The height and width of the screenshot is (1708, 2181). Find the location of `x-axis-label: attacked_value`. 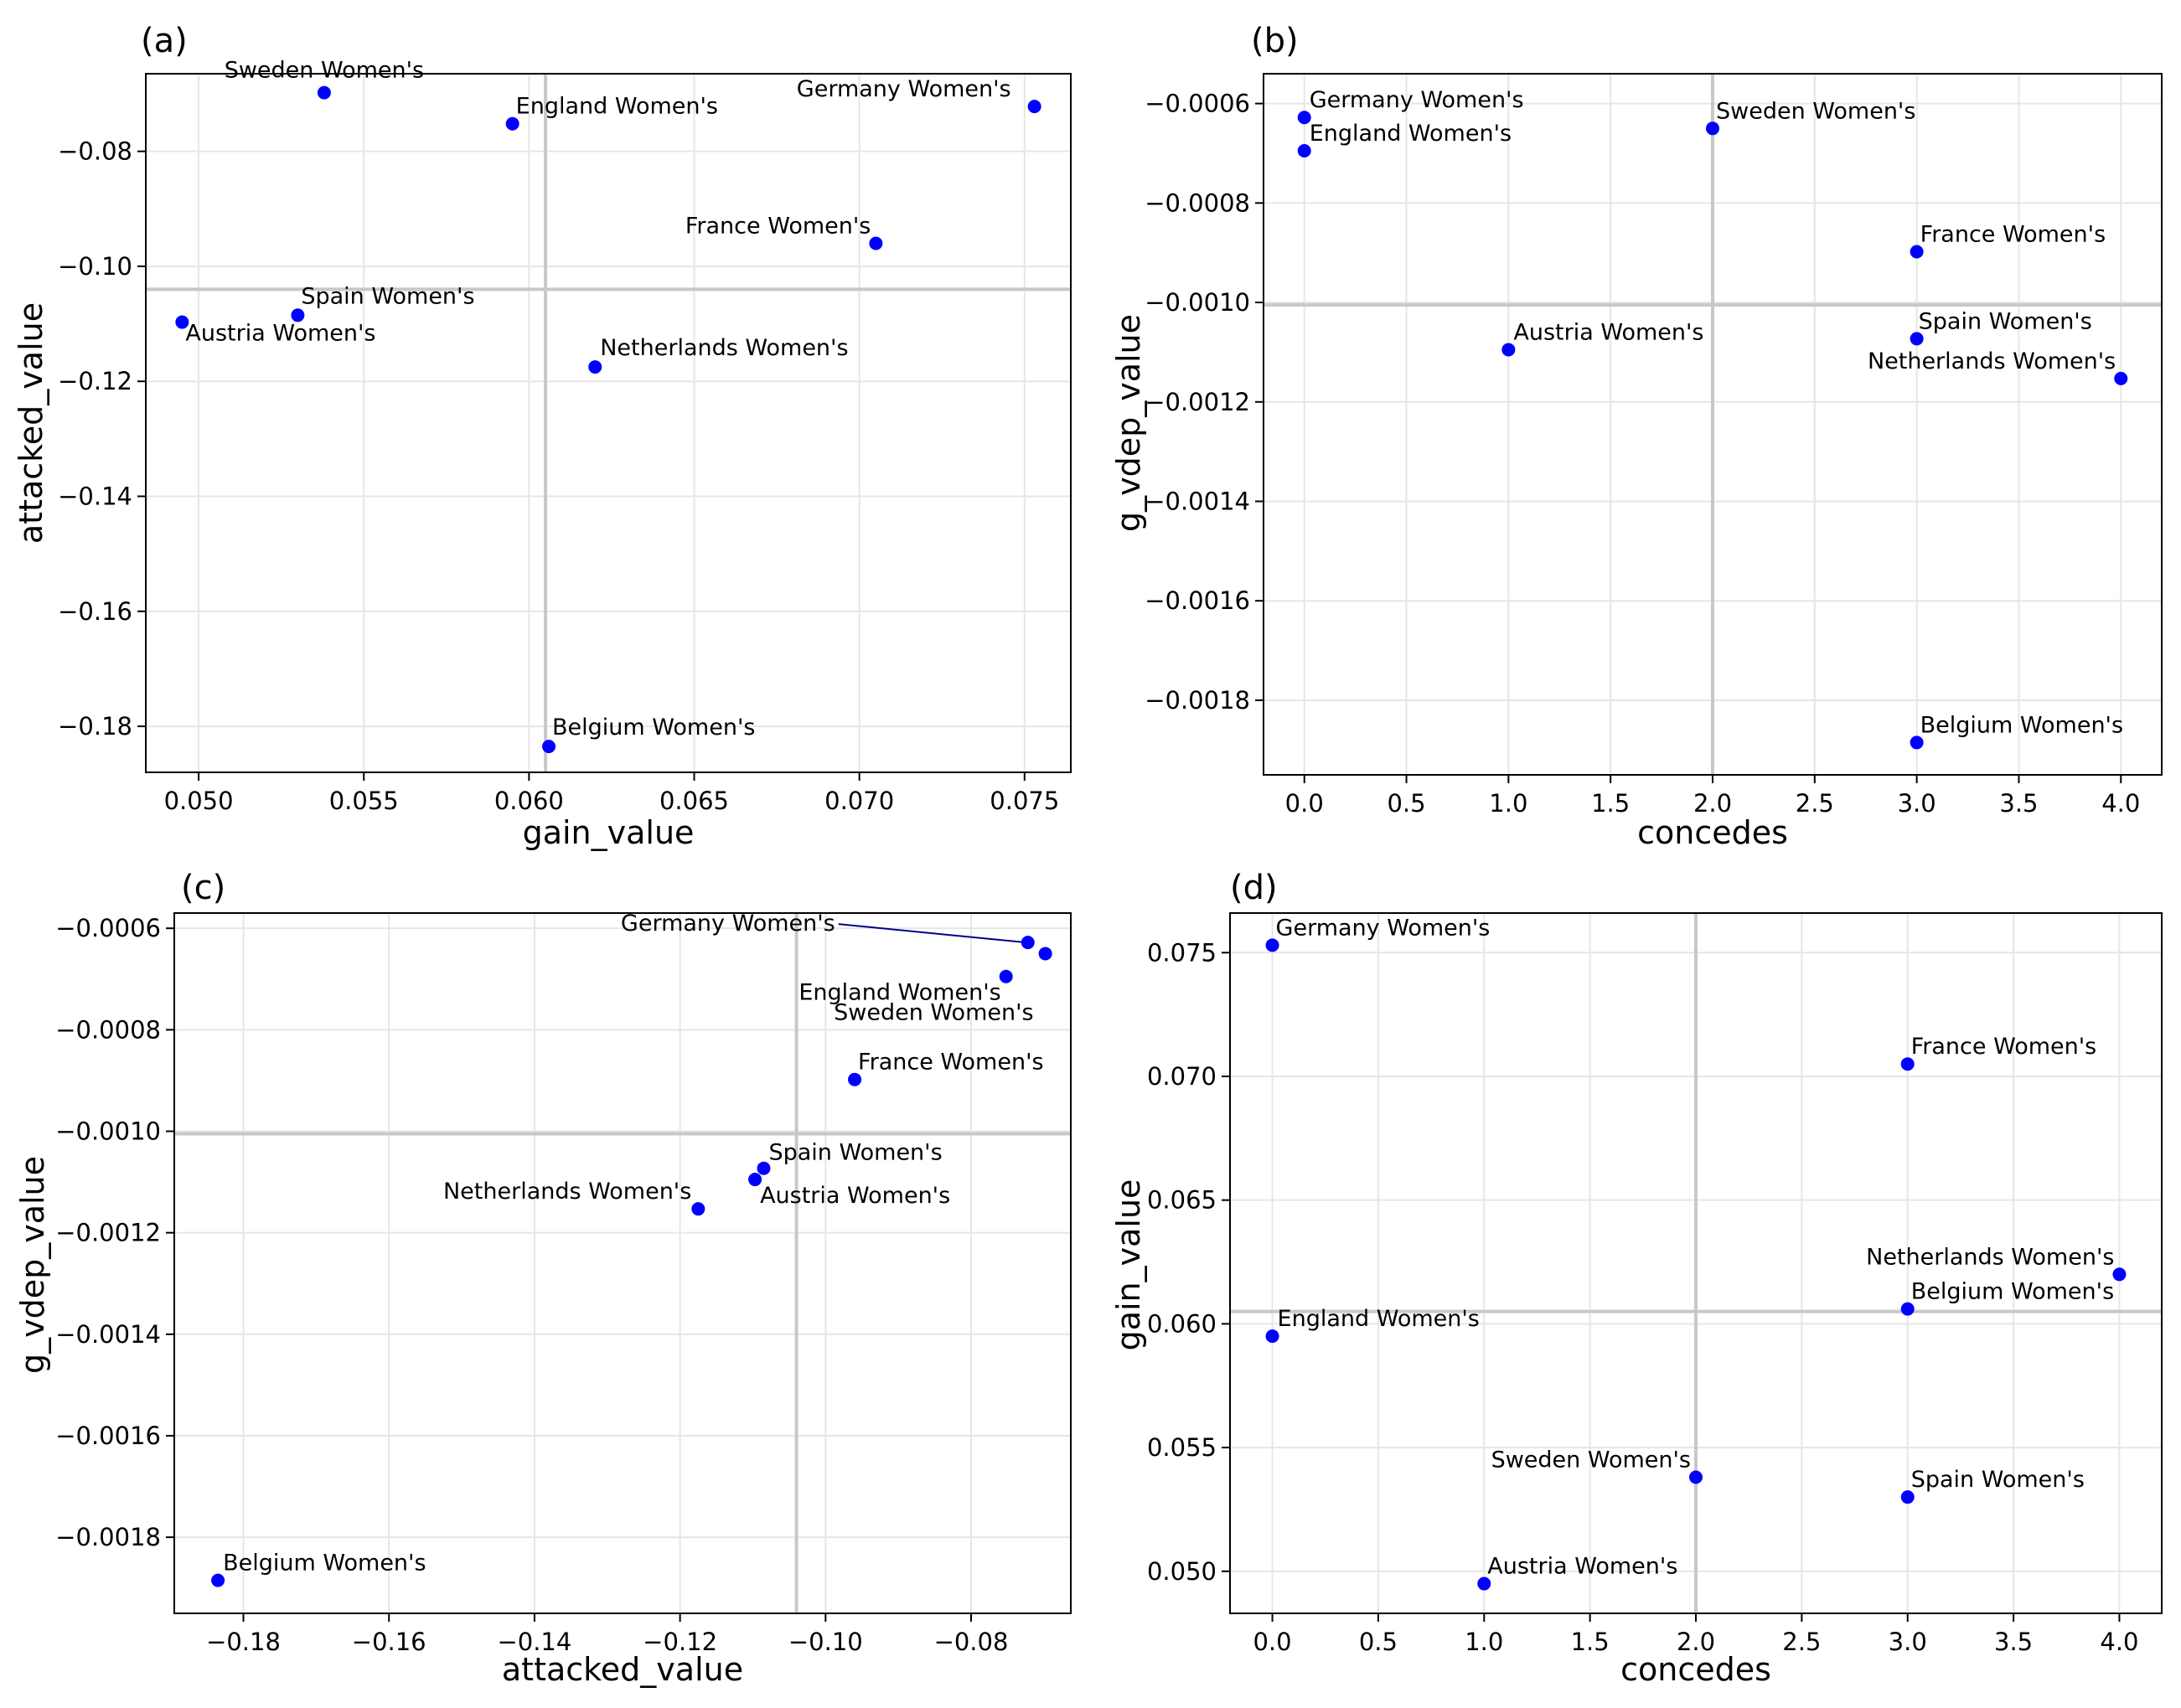

x-axis-label: attacked_value is located at coordinates (622, 1669).